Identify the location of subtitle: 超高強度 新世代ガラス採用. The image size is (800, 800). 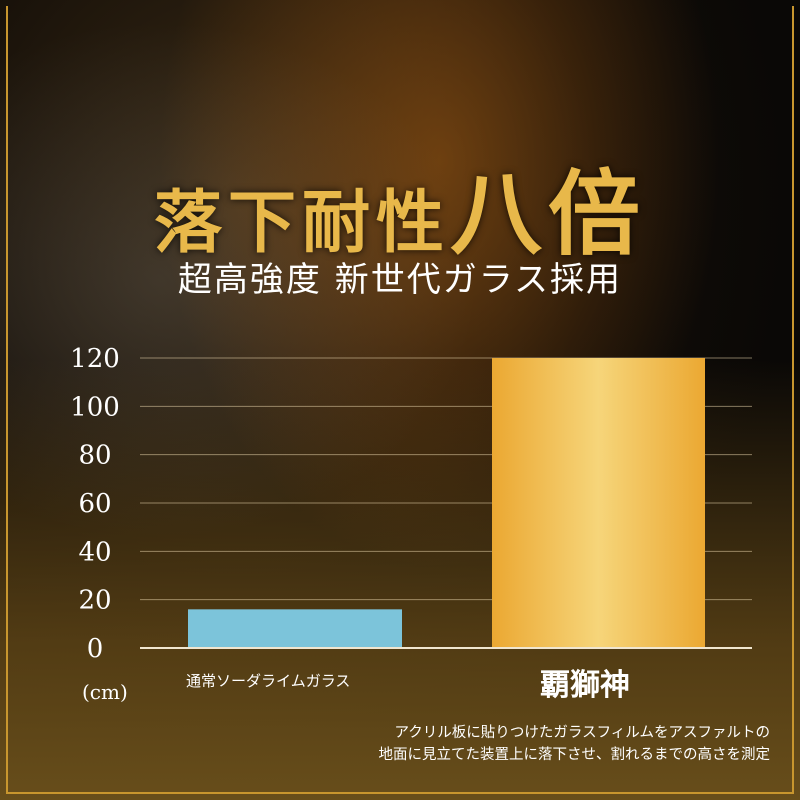
(400, 280).